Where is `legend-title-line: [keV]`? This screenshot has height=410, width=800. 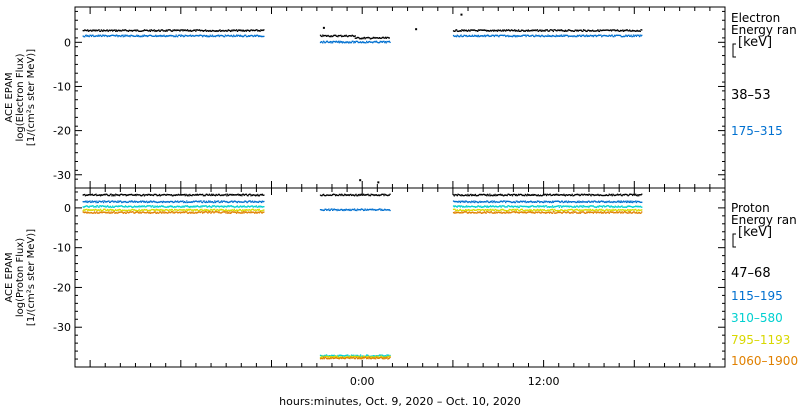 legend-title-line: [keV] is located at coordinates (755, 232).